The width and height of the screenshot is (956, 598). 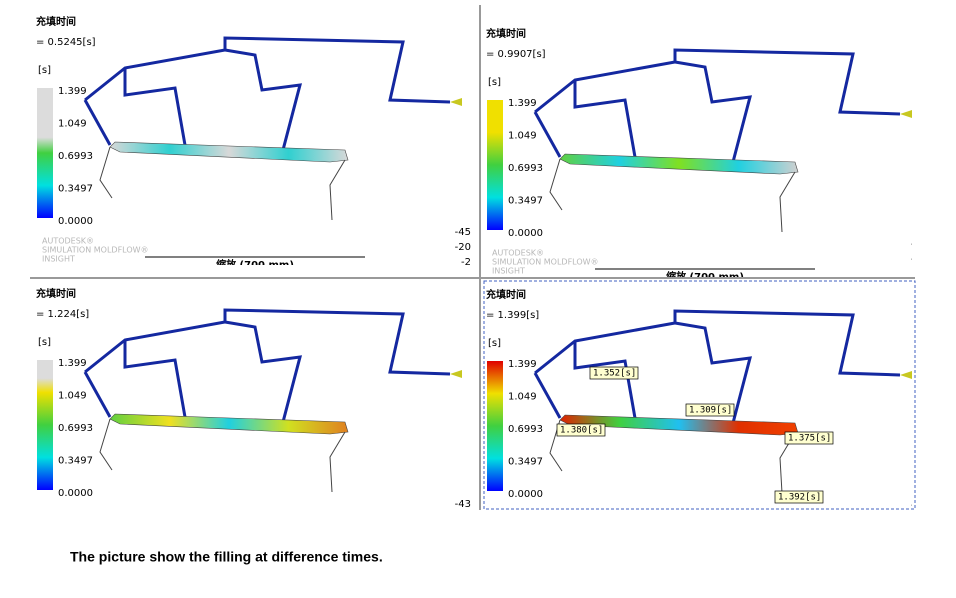 What do you see at coordinates (463, 504) in the screenshot?
I see `axis-coordinate: -43` at bounding box center [463, 504].